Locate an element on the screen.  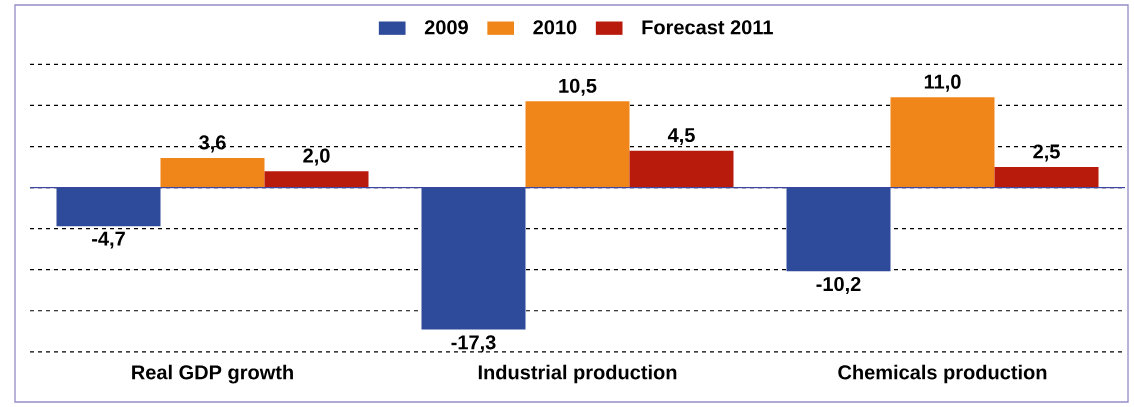
data-label: -17,3 is located at coordinates (473, 344).